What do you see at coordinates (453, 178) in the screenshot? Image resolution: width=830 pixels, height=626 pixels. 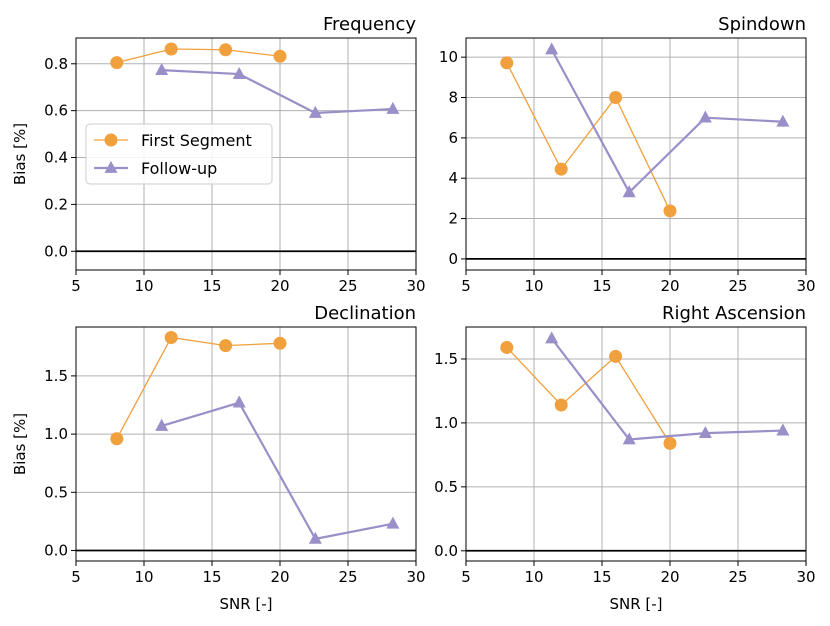 I see `y-tick-label: 4` at bounding box center [453, 178].